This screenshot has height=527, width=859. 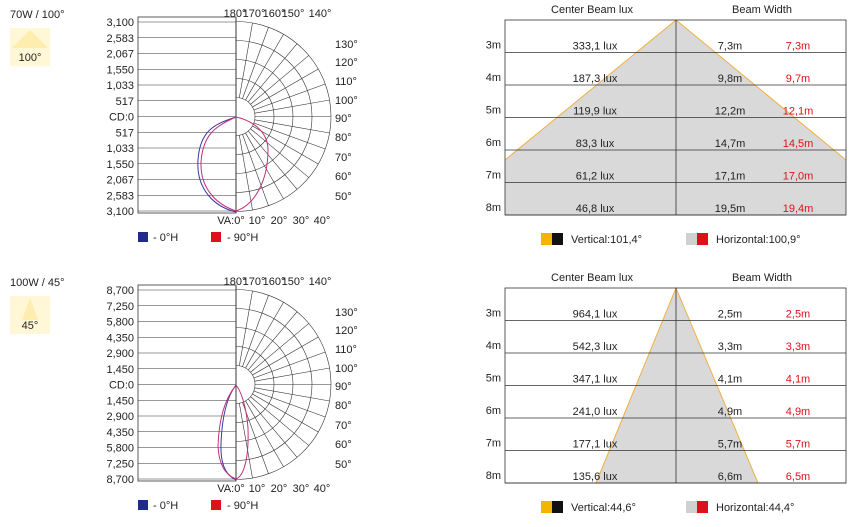 I want to click on center-lux: 135,6 lux, so click(x=595, y=477).